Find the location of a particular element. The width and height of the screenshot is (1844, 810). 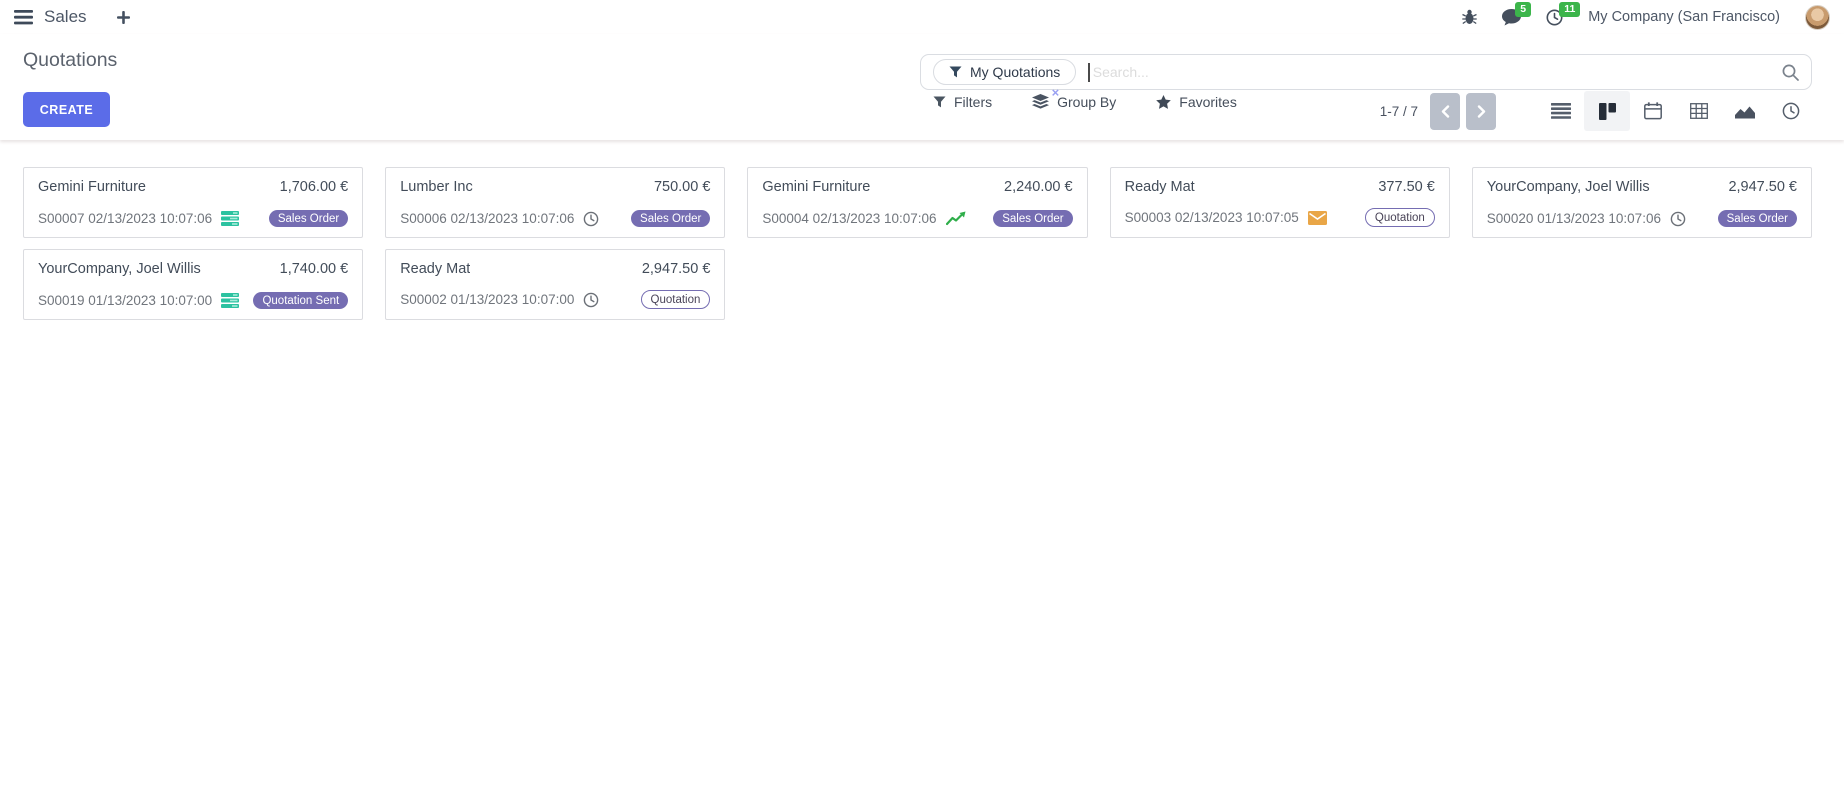

status-badge: Quotation Sent is located at coordinates (301, 300).